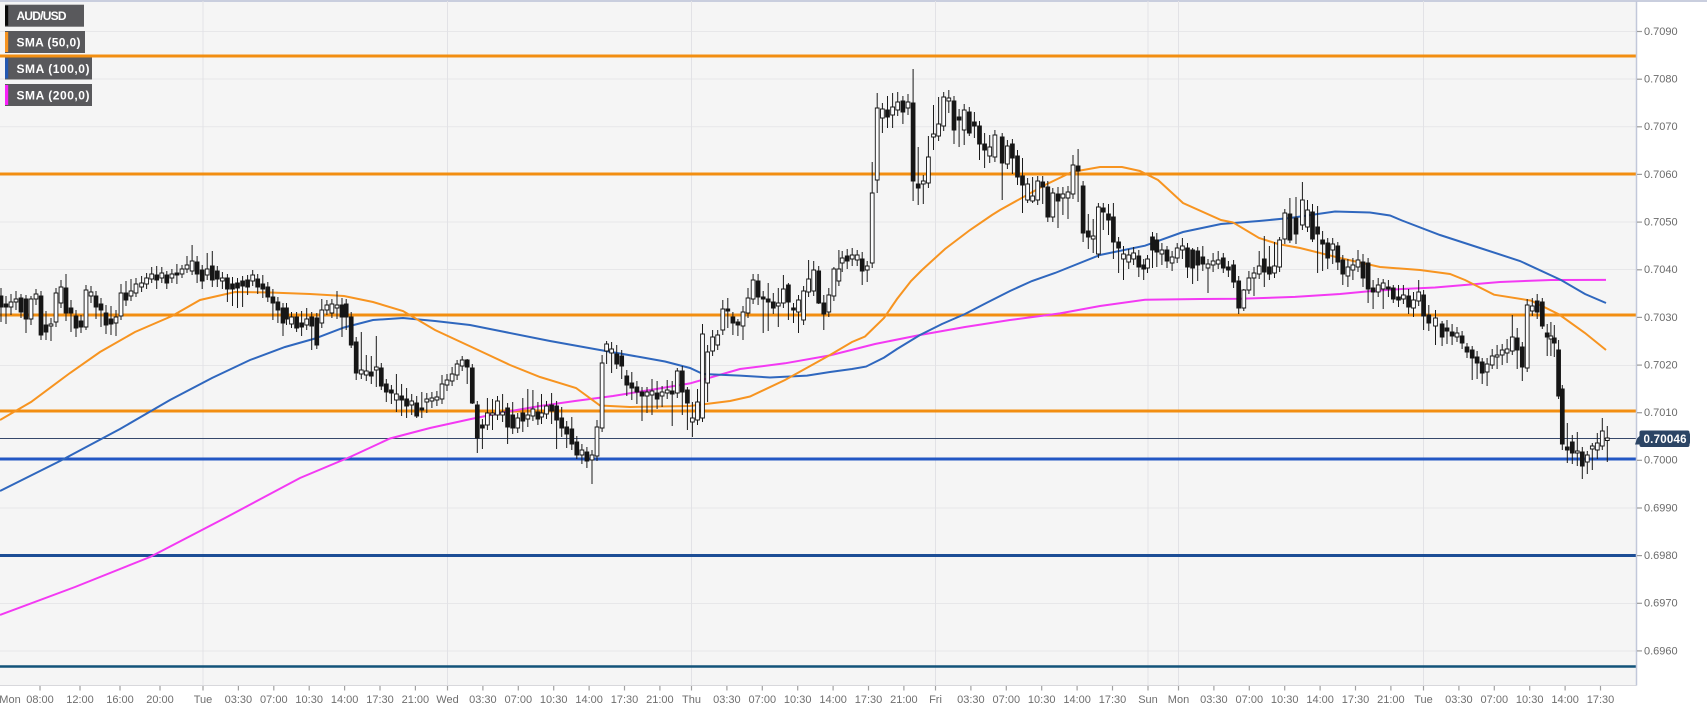 This screenshot has height=712, width=1707. What do you see at coordinates (1661, 366) in the screenshot?
I see `svg-text: 0.7020` at bounding box center [1661, 366].